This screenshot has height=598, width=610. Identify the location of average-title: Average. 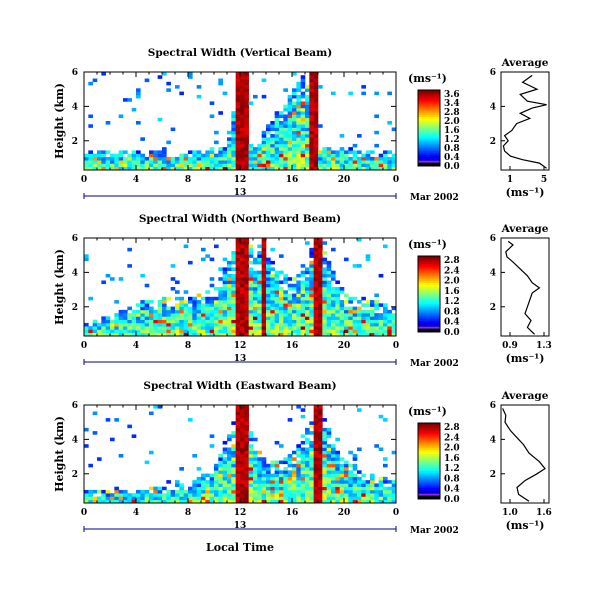
(525, 63).